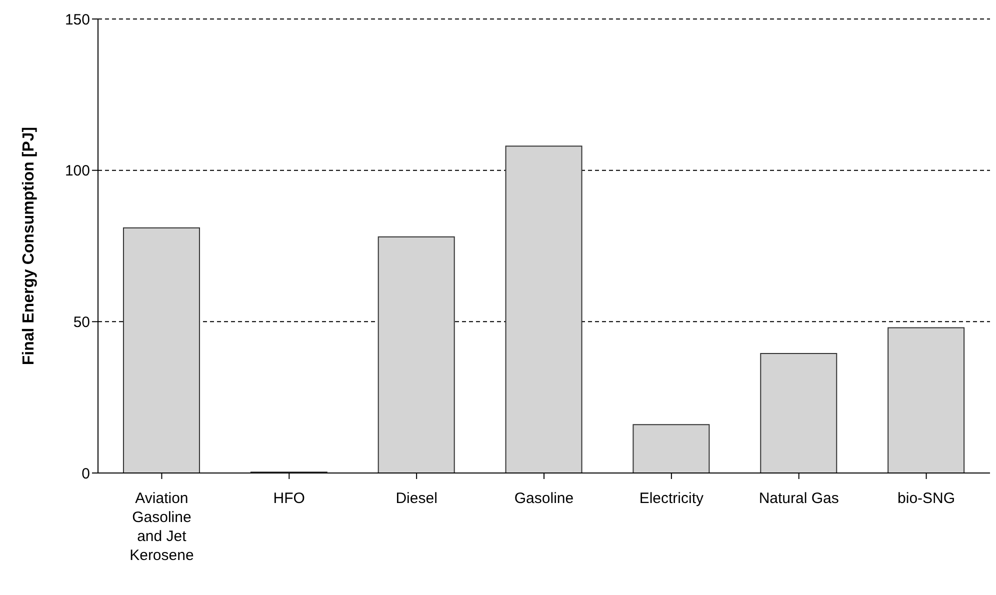 The image size is (996, 595). Describe the element at coordinates (86, 473) in the screenshot. I see `y-tick-label: 0` at that location.